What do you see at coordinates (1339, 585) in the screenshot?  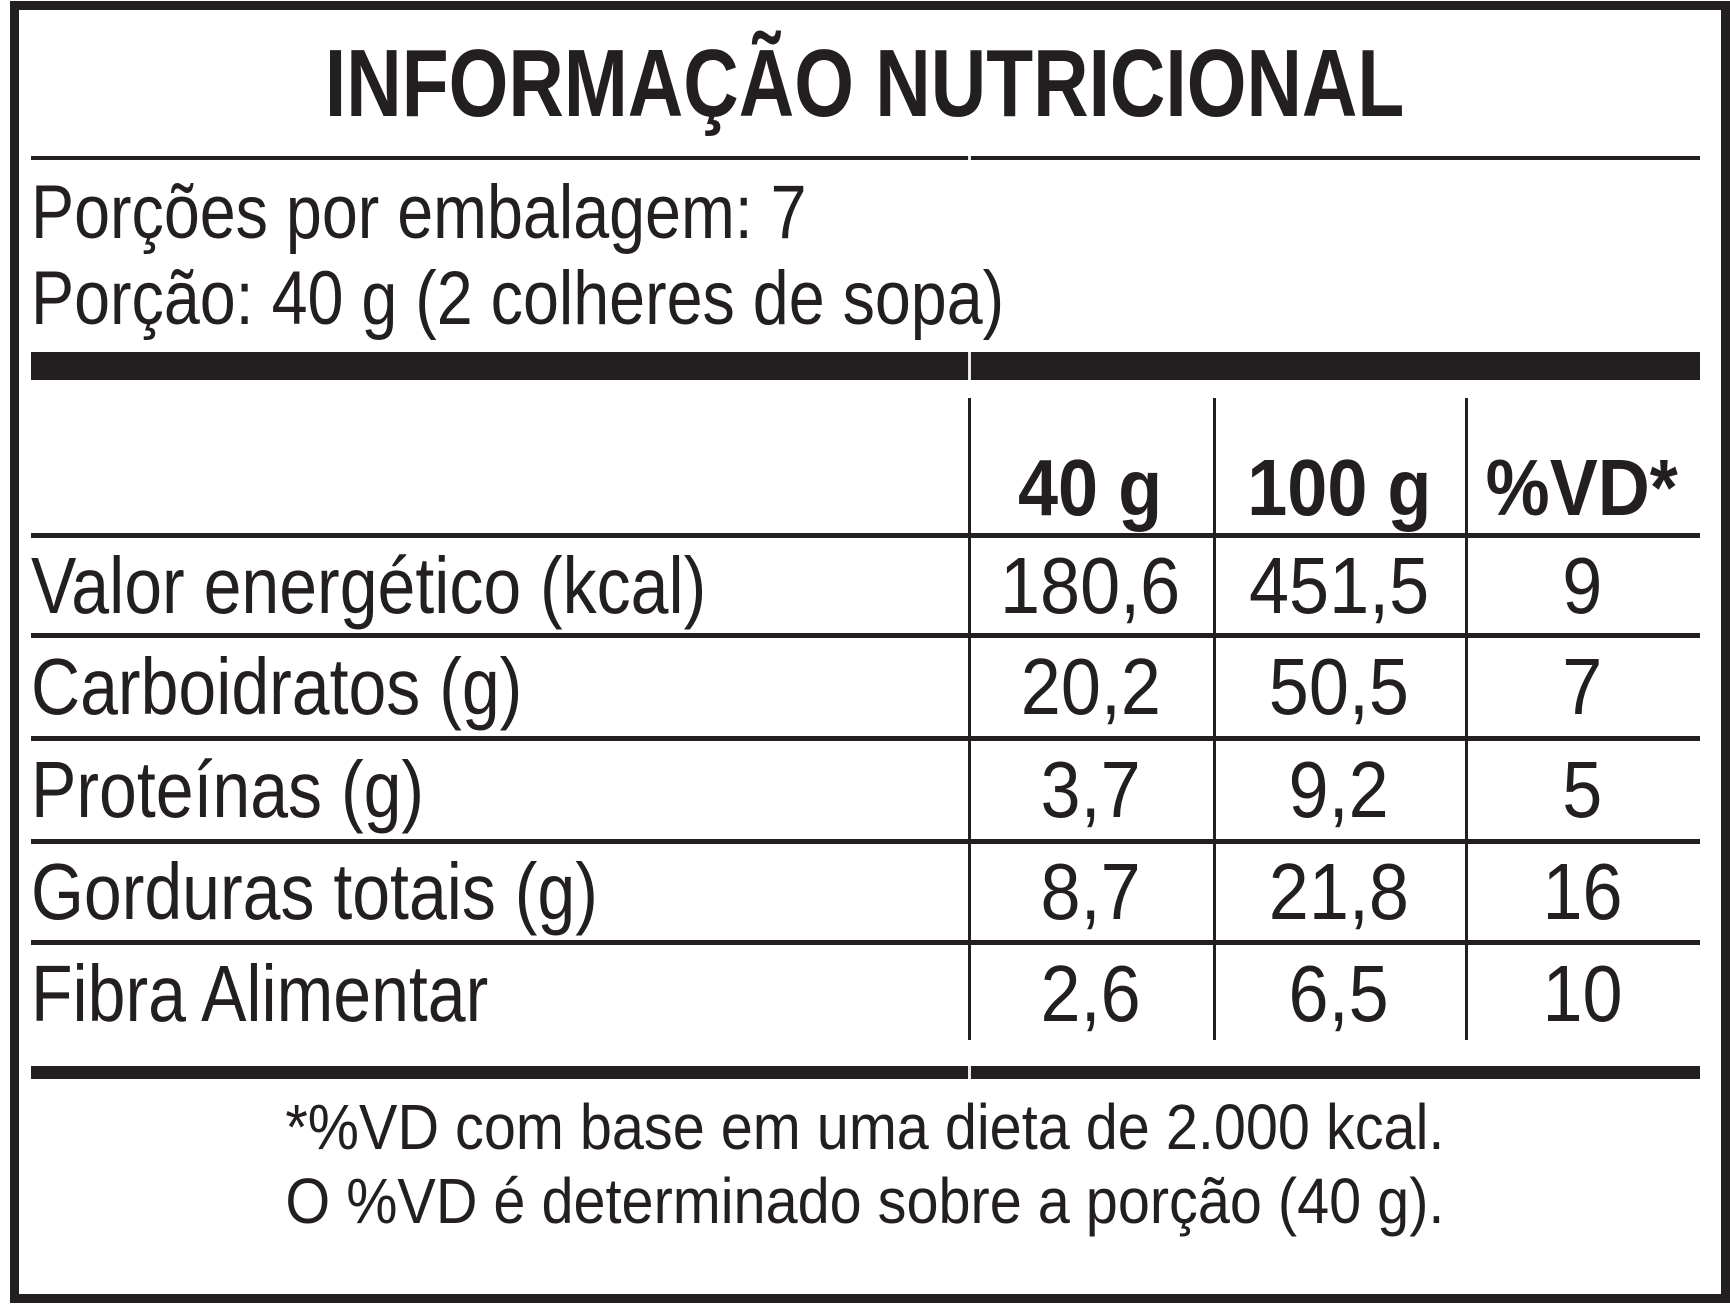 I see `row-value-100g: 451,5` at bounding box center [1339, 585].